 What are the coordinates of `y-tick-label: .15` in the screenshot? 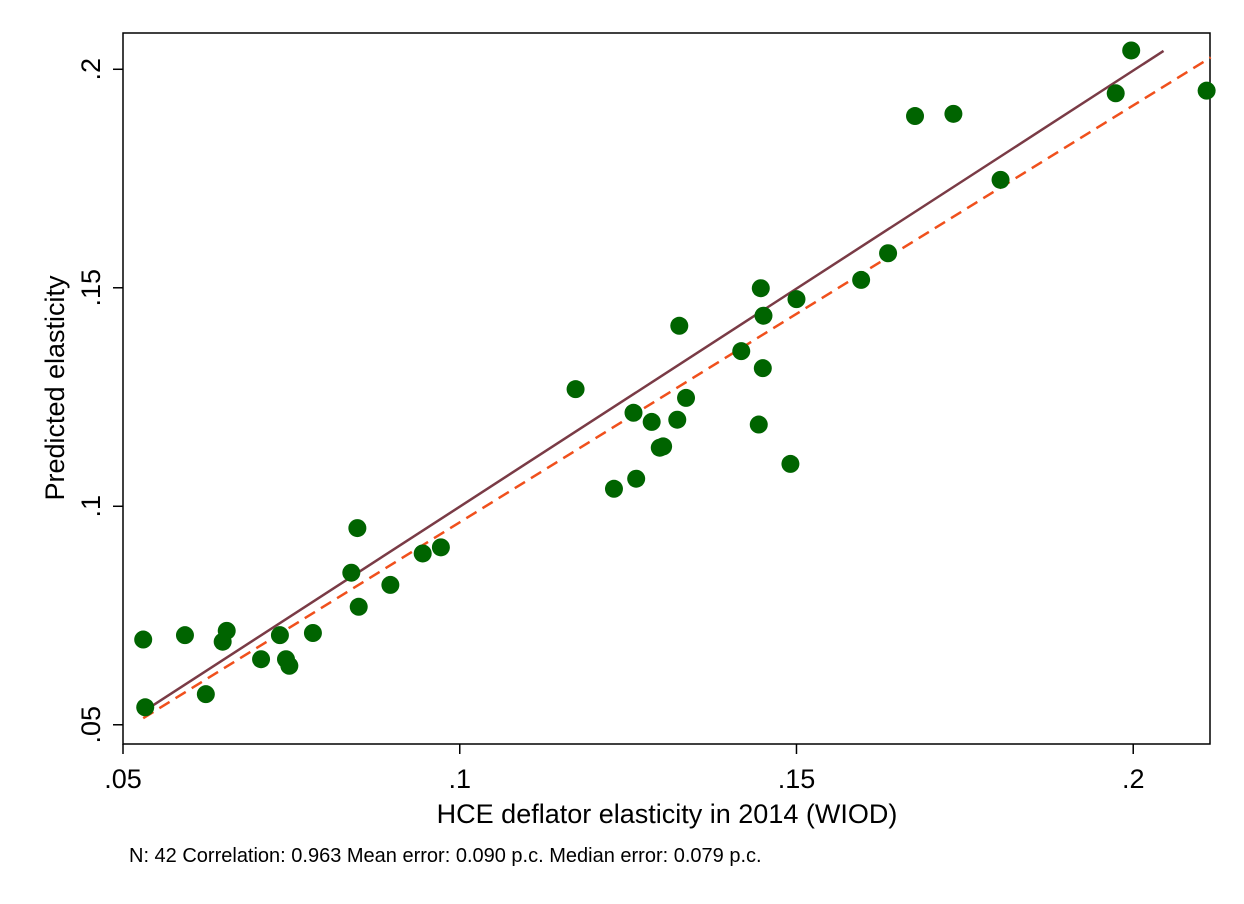 It's located at (91, 288).